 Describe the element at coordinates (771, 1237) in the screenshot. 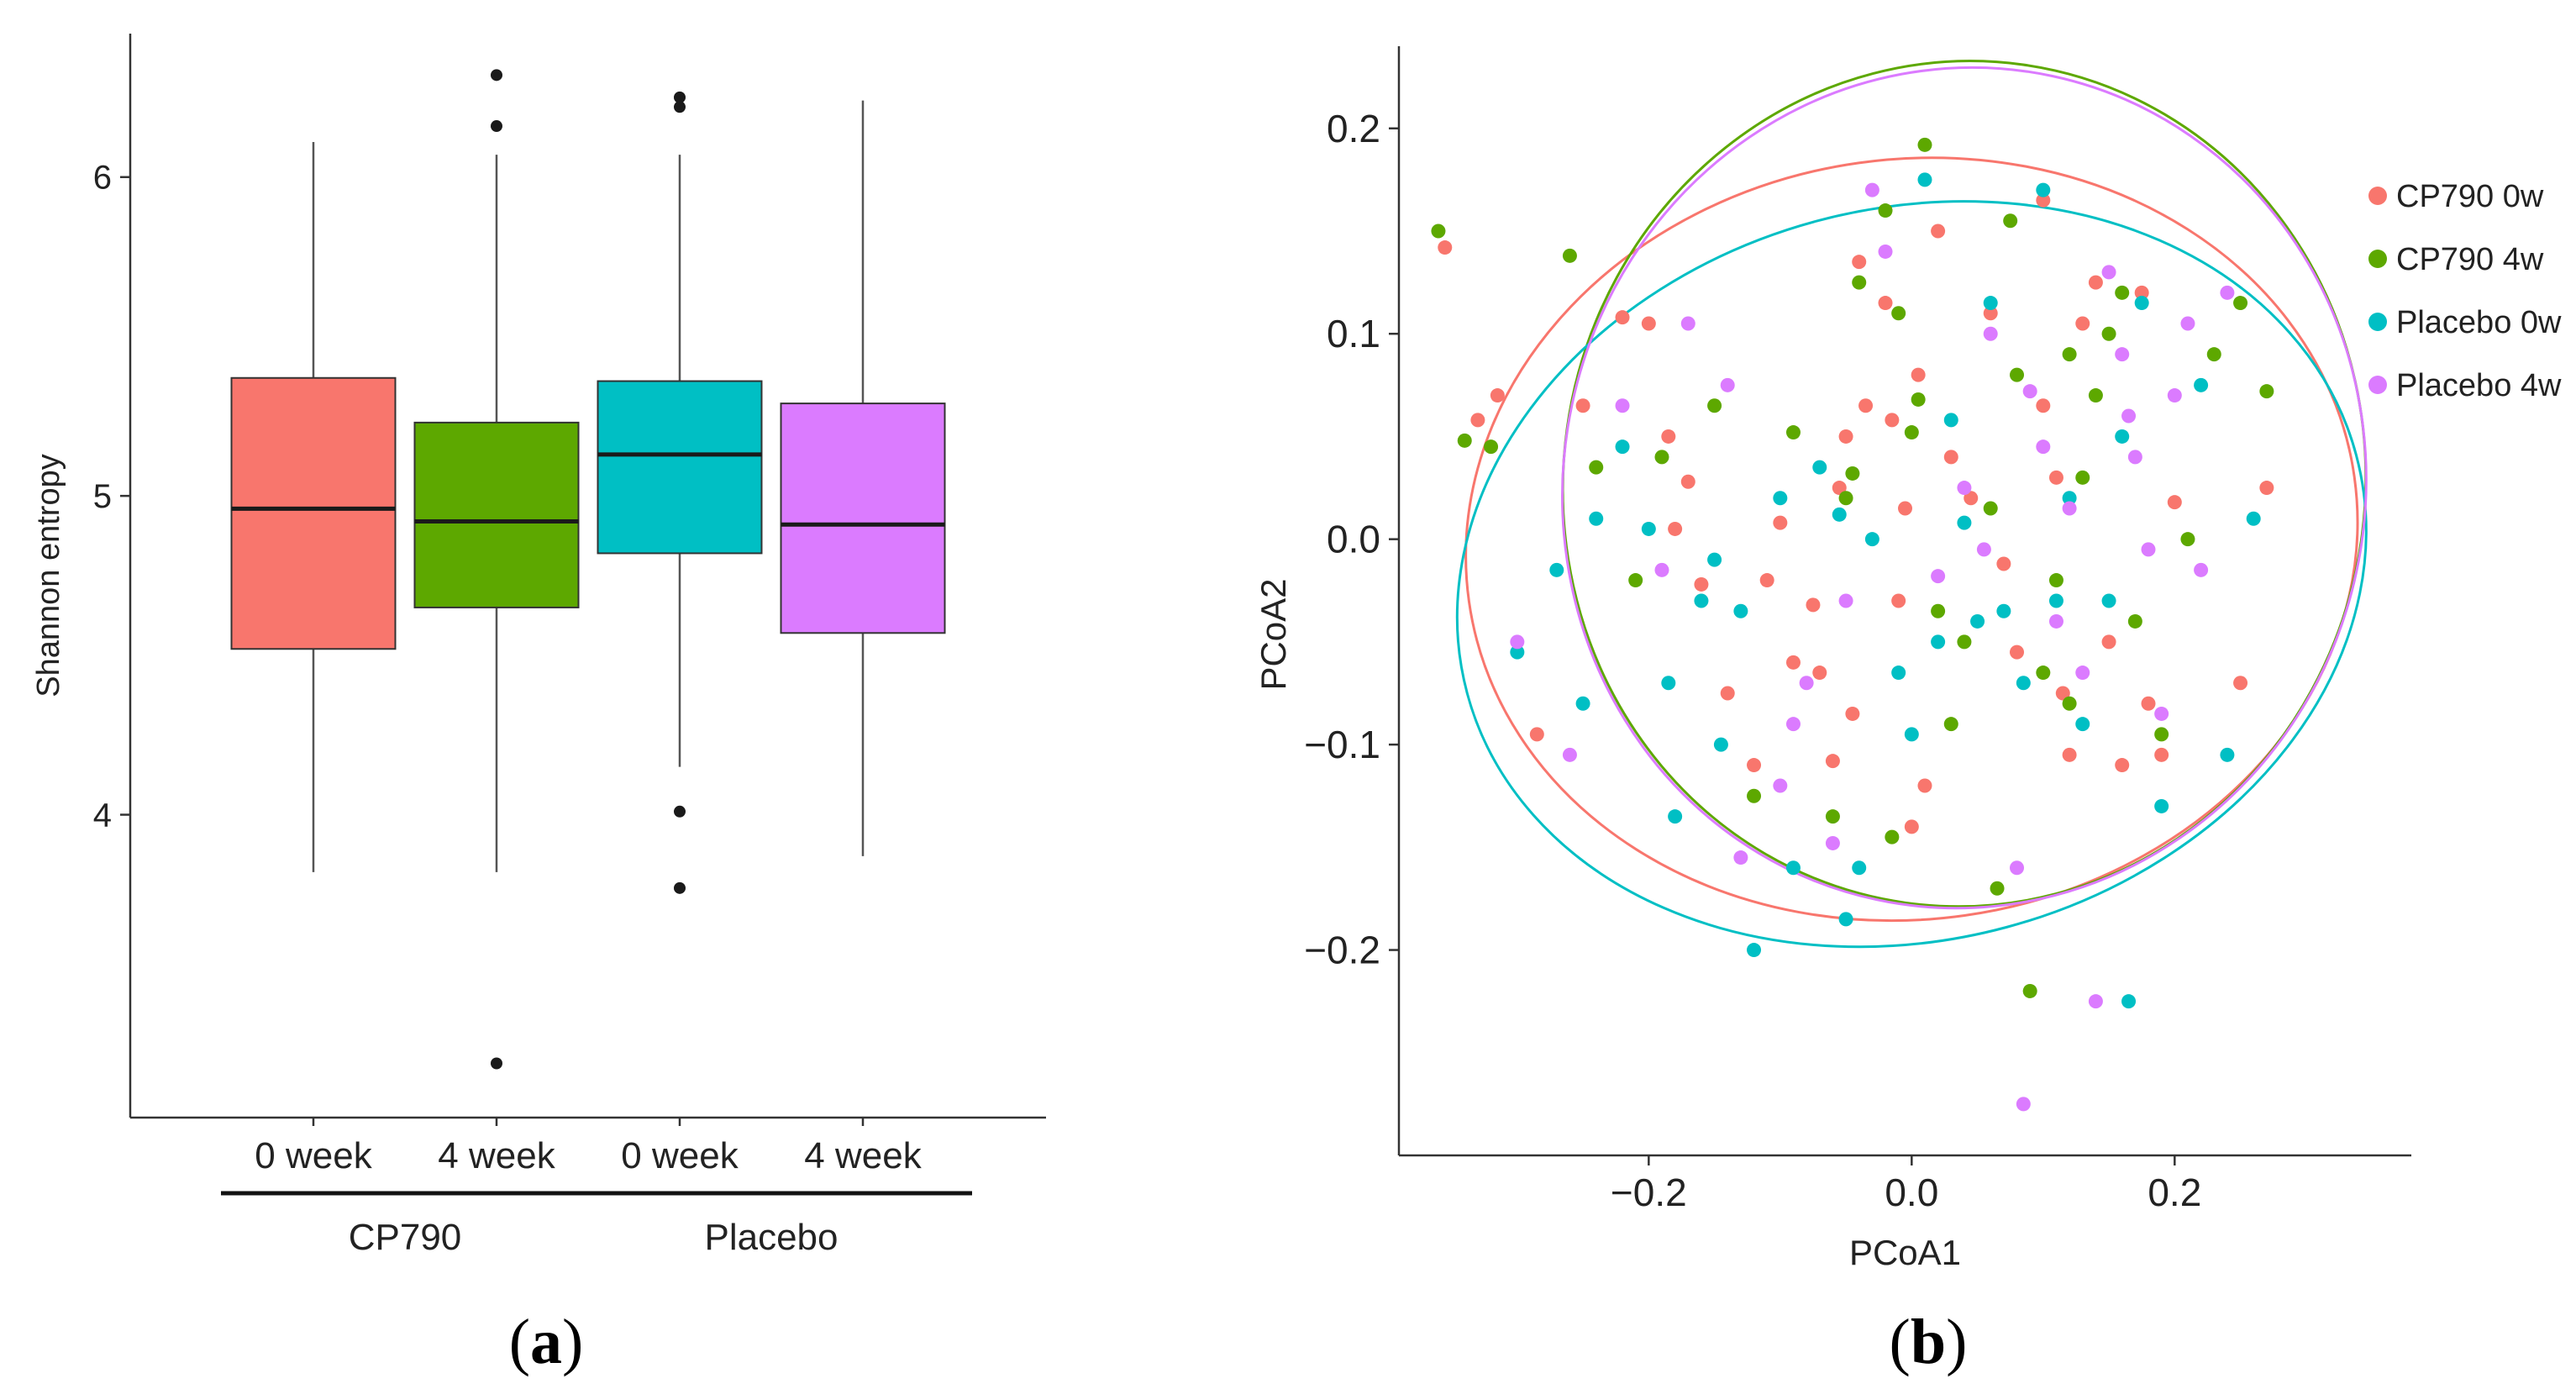

I see `group-label-placebo: Placebo` at that location.